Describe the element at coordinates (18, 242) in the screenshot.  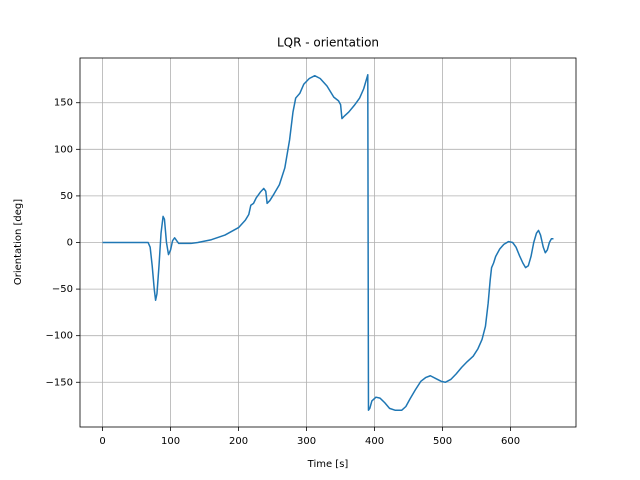
I see `y-axis-label: Orientation [deg]` at that location.